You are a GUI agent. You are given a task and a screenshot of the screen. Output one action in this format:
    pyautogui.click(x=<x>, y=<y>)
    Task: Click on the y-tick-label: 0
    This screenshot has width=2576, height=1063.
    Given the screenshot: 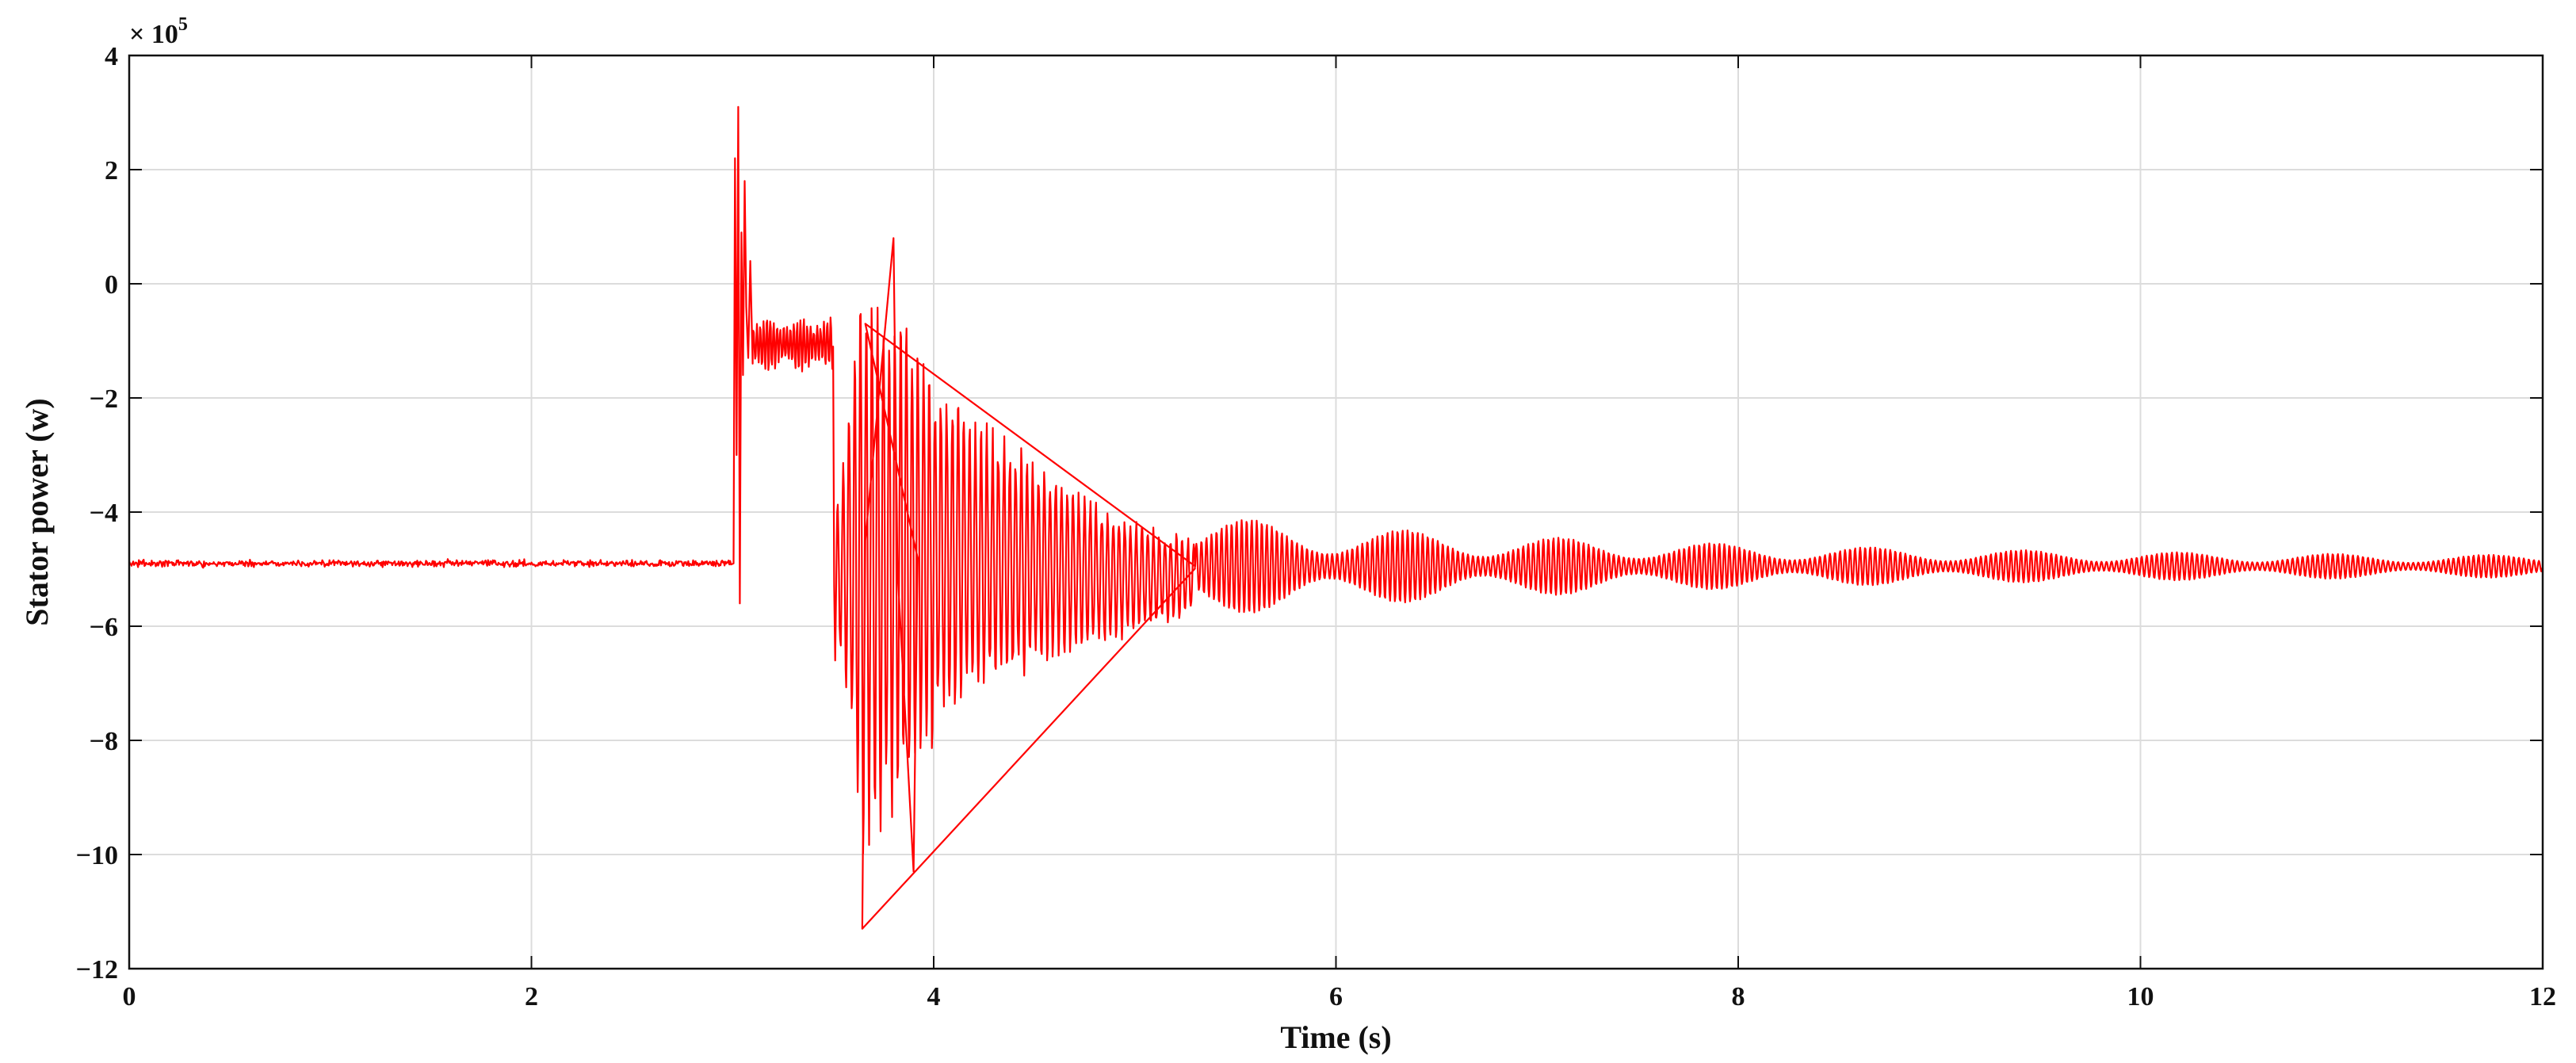 What is the action you would take?
    pyautogui.click(x=111, y=285)
    